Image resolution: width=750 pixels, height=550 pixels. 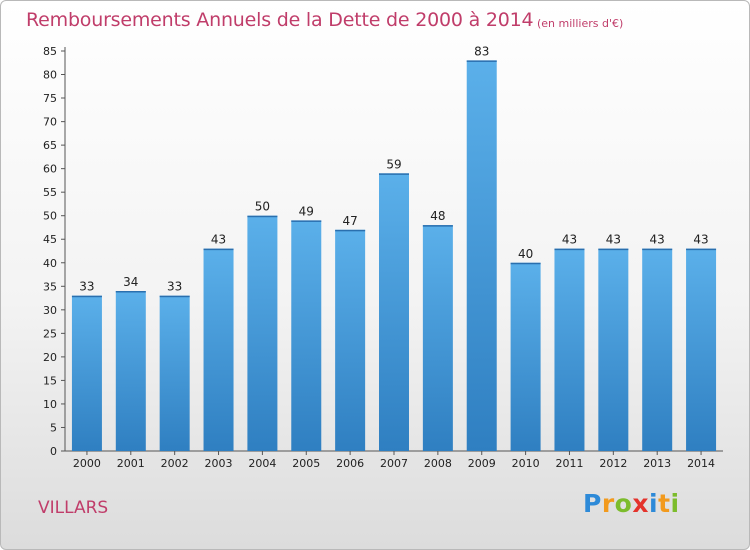 I want to click on value-label-2009: 83, so click(x=481, y=51).